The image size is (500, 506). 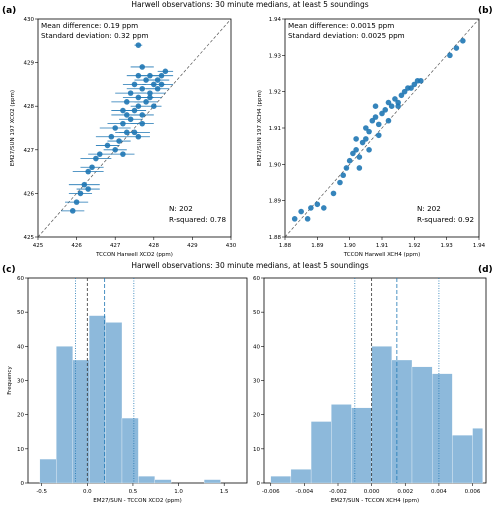 What do you see at coordinates (29, 238) in the screenshot?
I see `y-tick-label: 425` at bounding box center [29, 238].